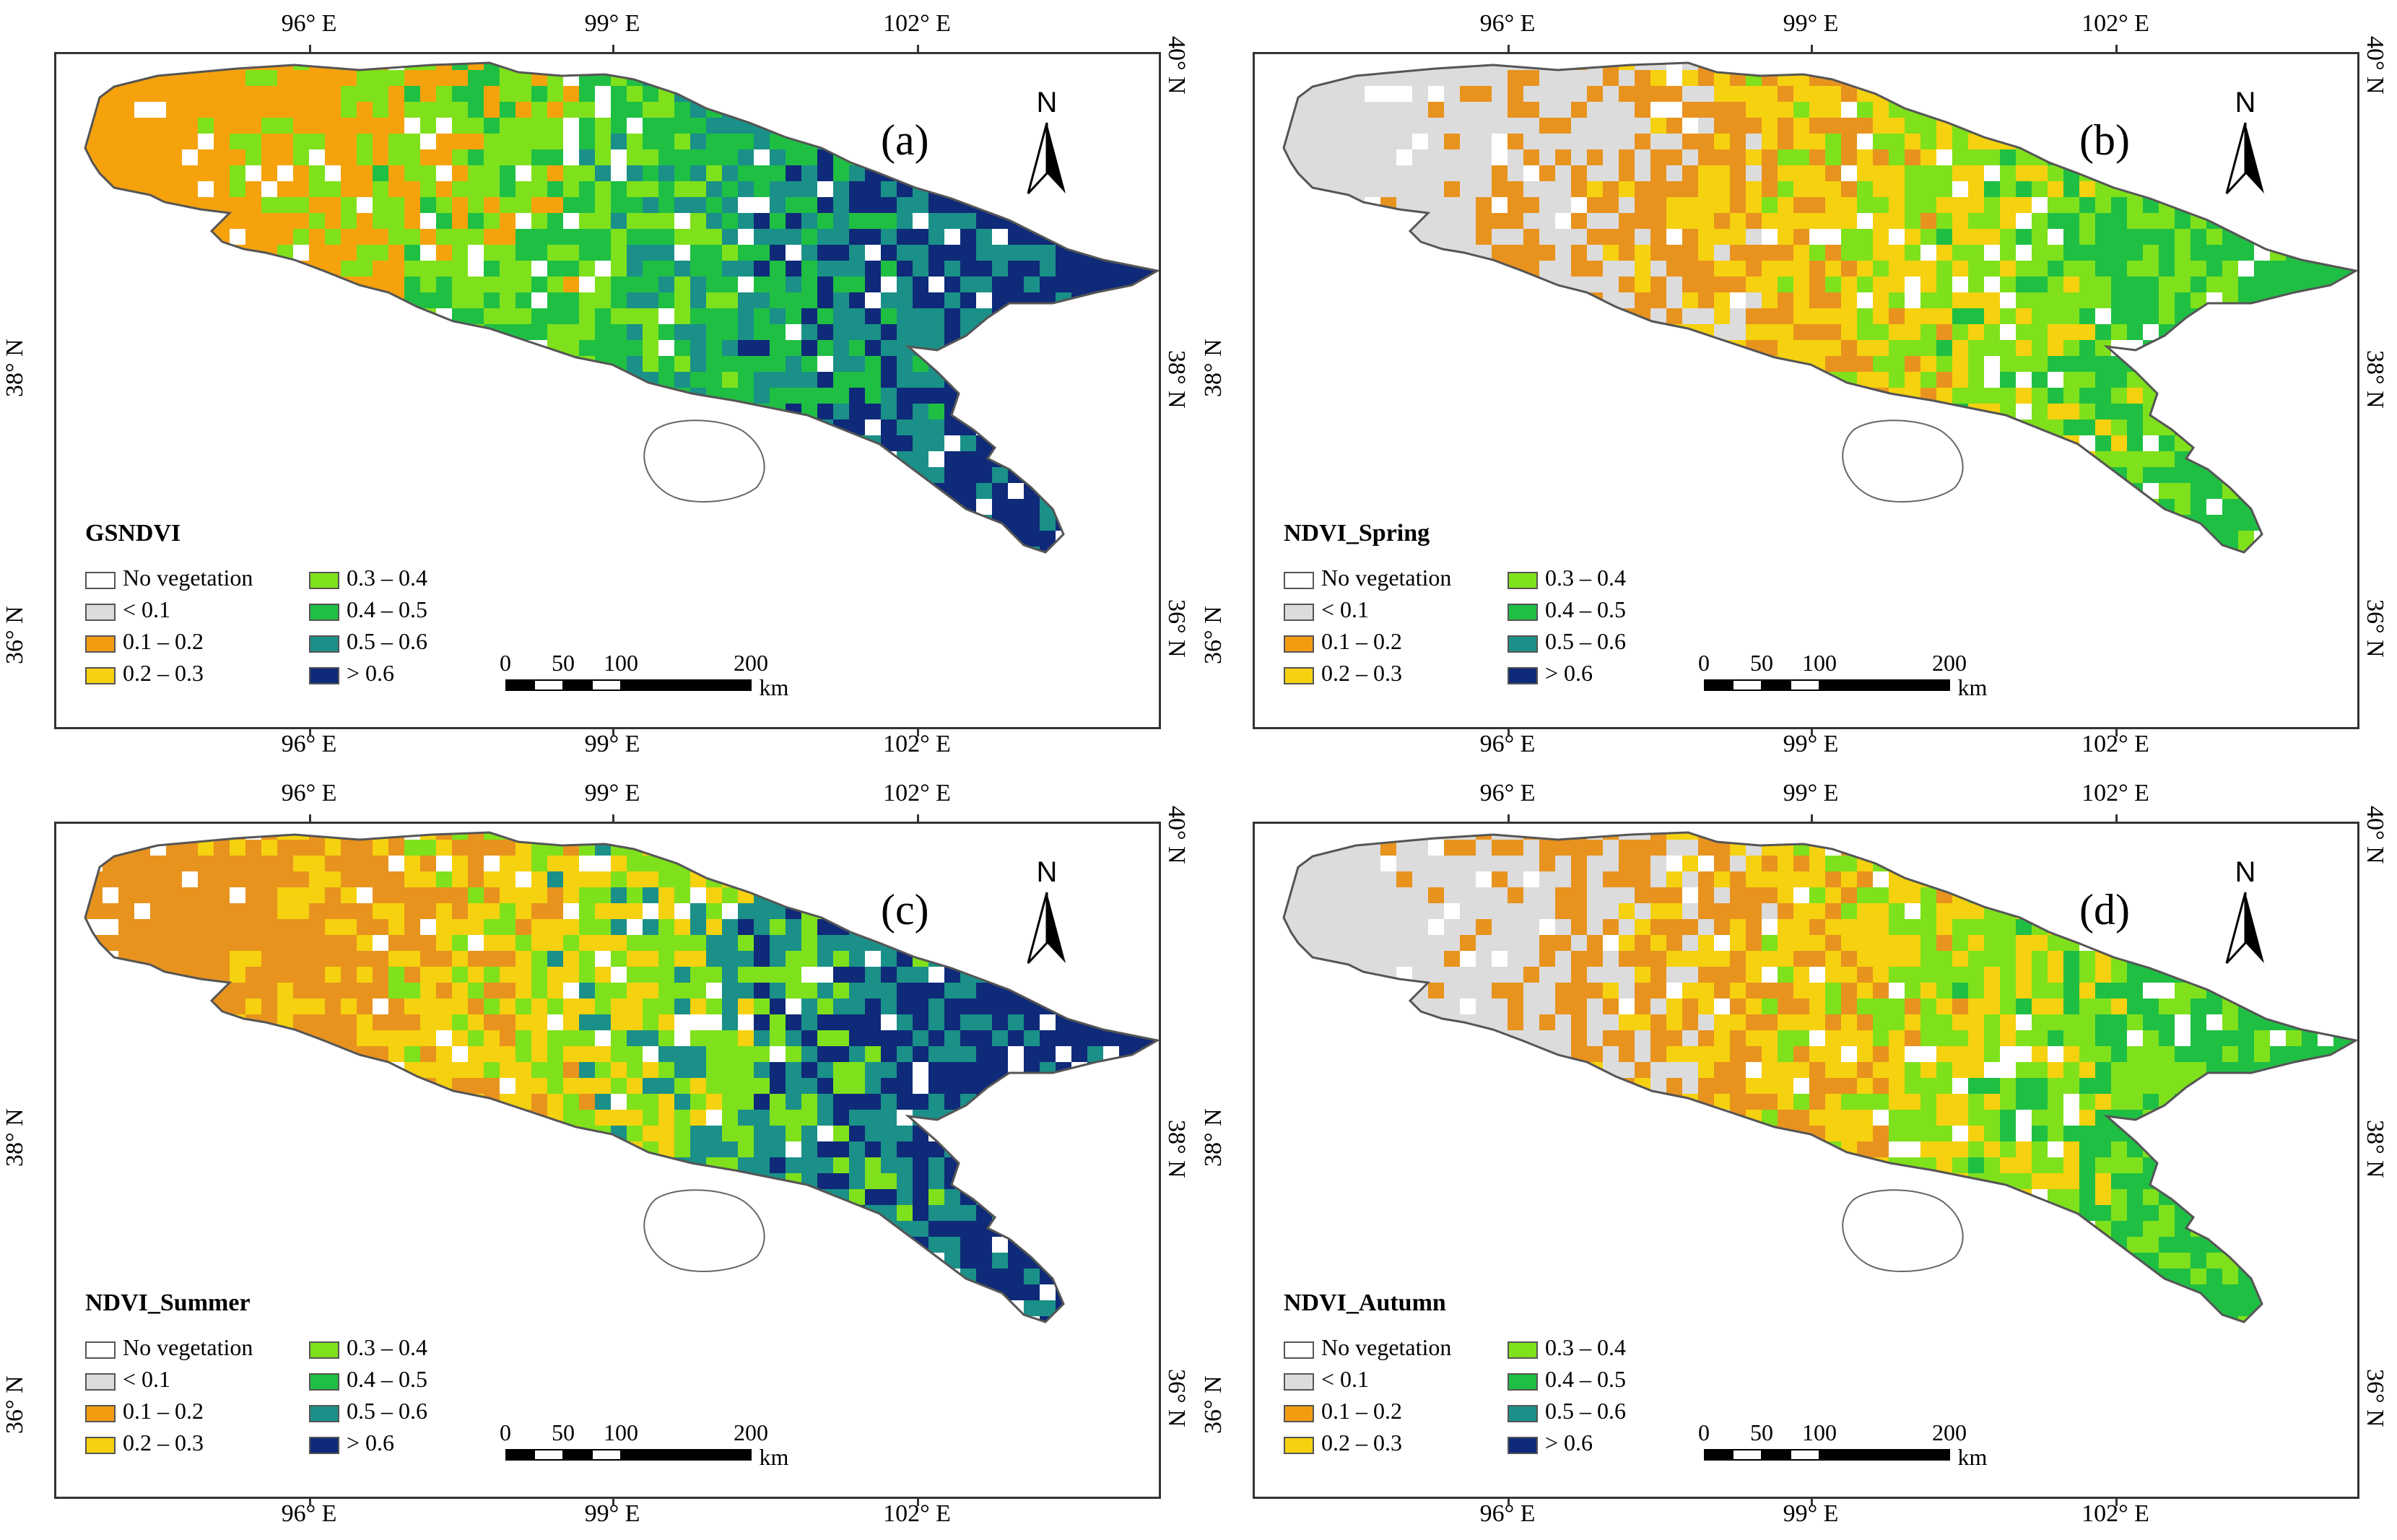 The width and height of the screenshot is (2397, 1540). What do you see at coordinates (1357, 533) in the screenshot?
I see `legend-title: NDVI_Spring` at bounding box center [1357, 533].